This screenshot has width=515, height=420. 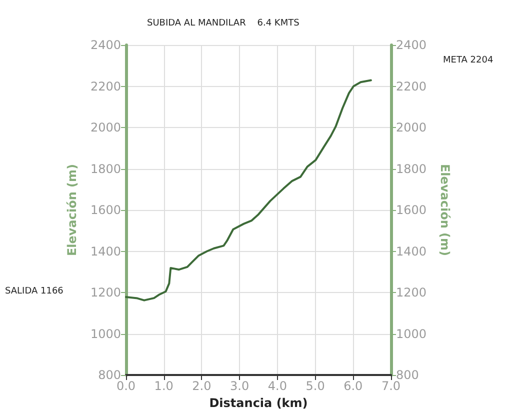 I want to click on y-tick-label: 800, so click(x=109, y=375).